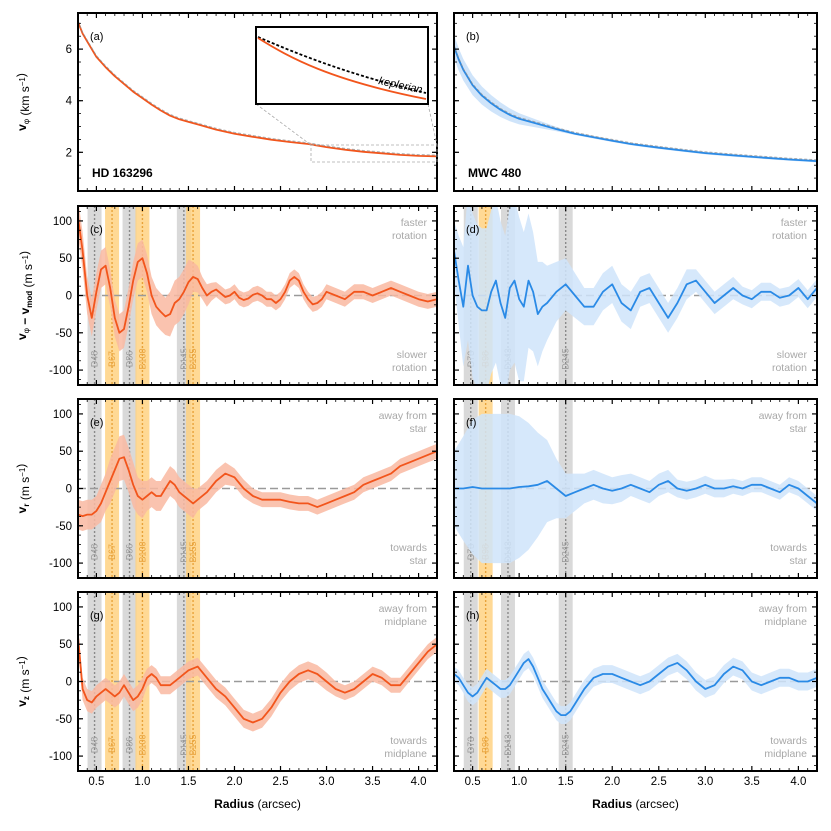  I want to click on panel-letter-c: (c), so click(96, 230).